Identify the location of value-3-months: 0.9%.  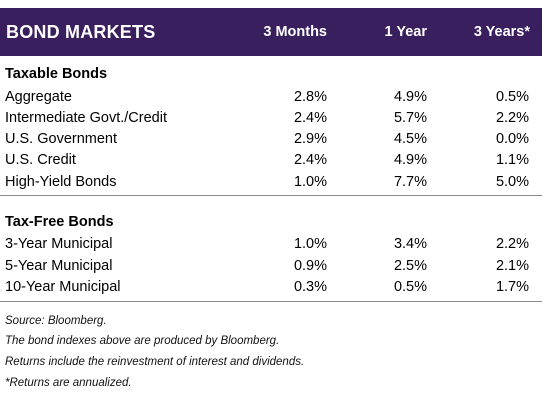
(310, 266).